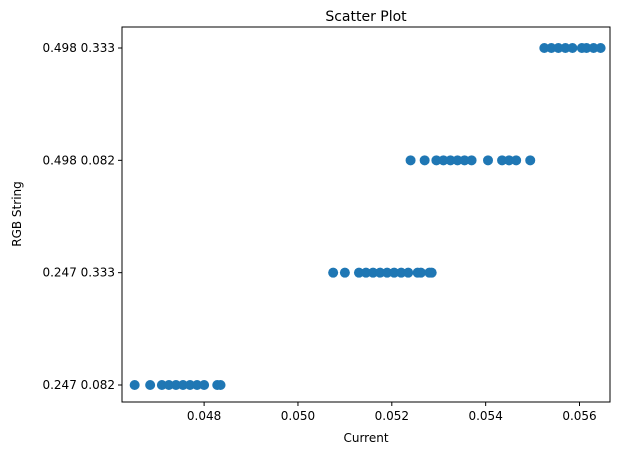 The width and height of the screenshot is (628, 455). I want to click on y-tick-label: 0.247 0.333, so click(78, 273).